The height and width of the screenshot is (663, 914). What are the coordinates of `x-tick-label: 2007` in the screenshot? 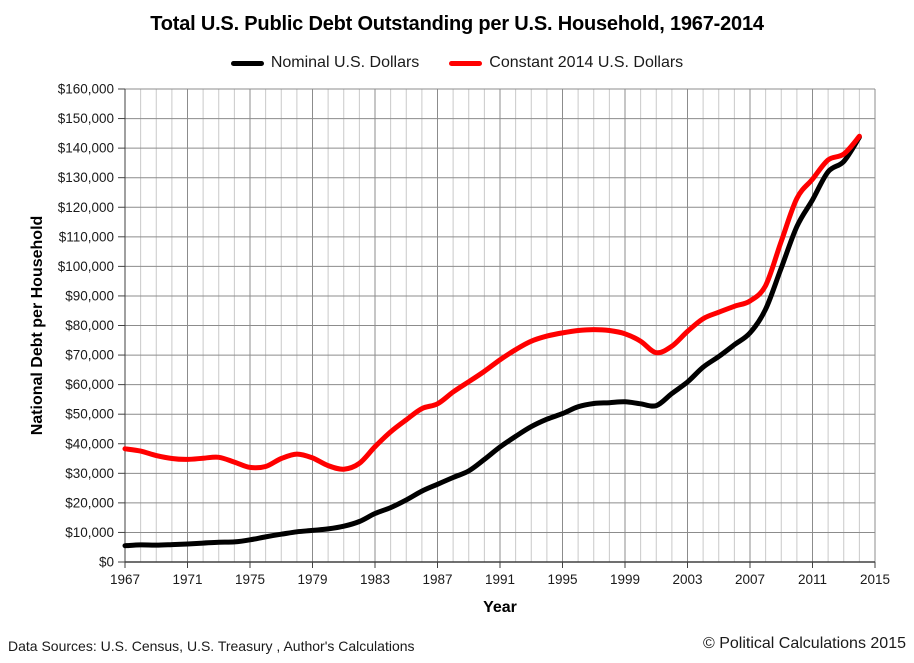 It's located at (750, 579).